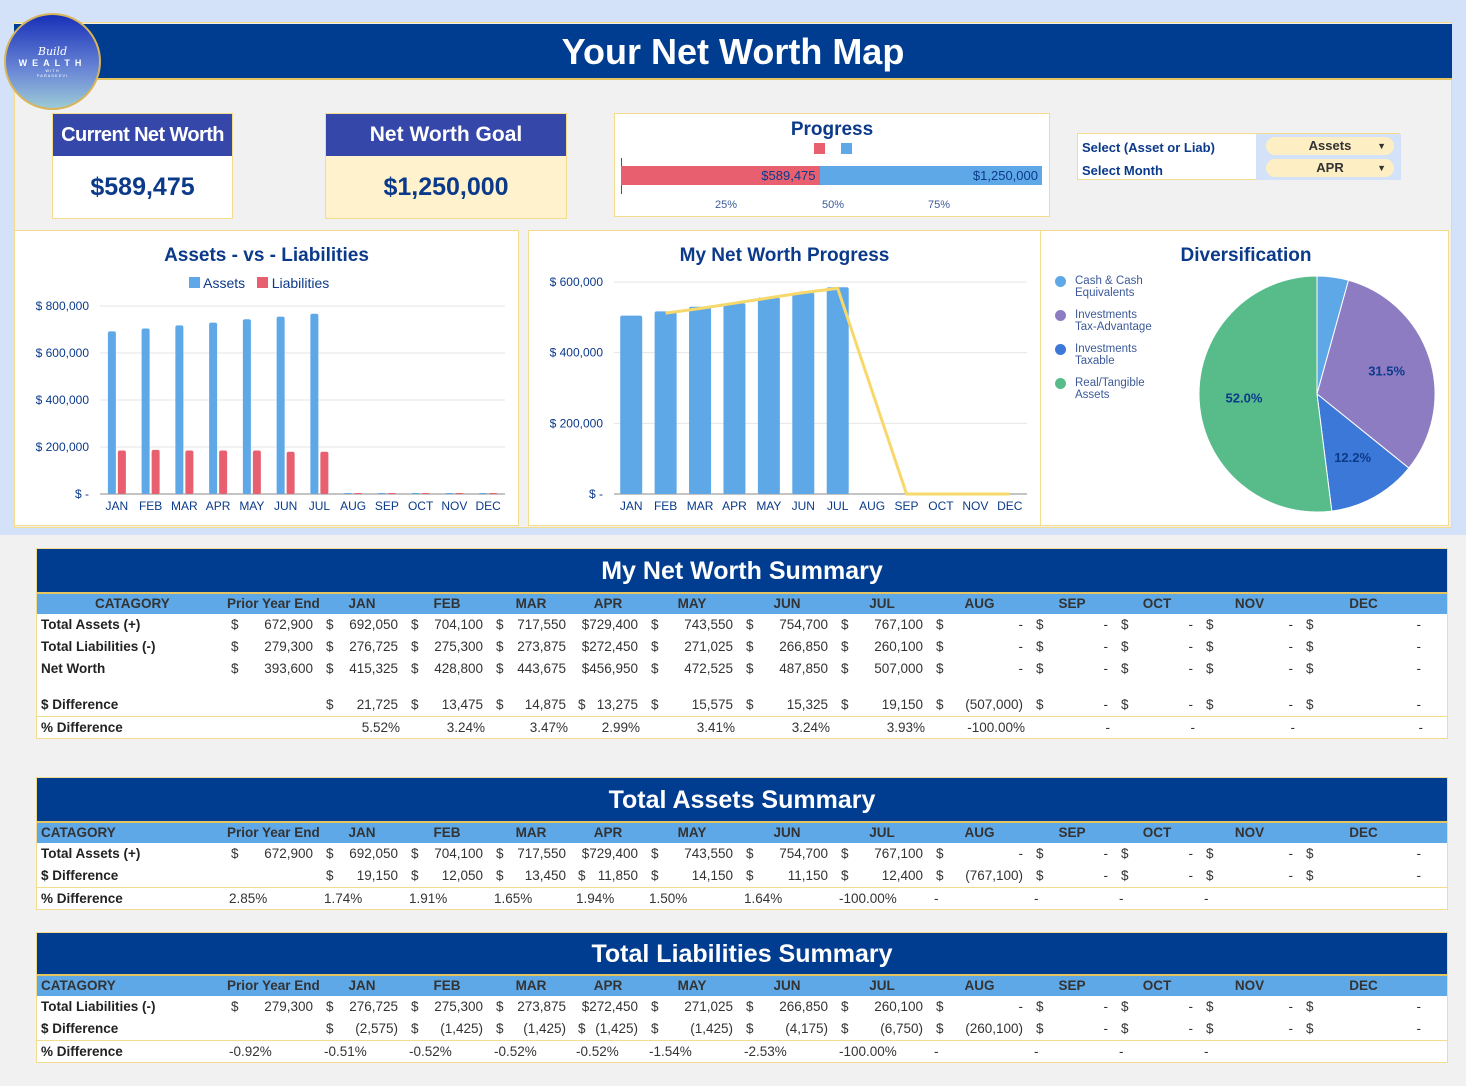 The image size is (1466, 1086). I want to click on table-cell: -1.54%, so click(670, 1051).